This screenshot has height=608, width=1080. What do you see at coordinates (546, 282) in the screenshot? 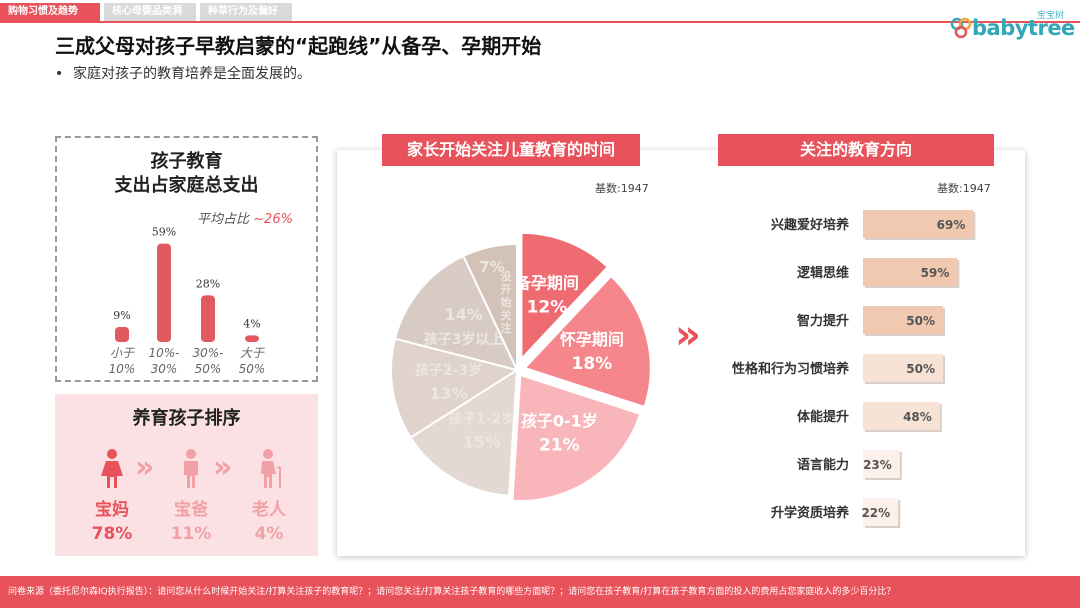
I see `pie-category-label: 备孕期间` at bounding box center [546, 282].